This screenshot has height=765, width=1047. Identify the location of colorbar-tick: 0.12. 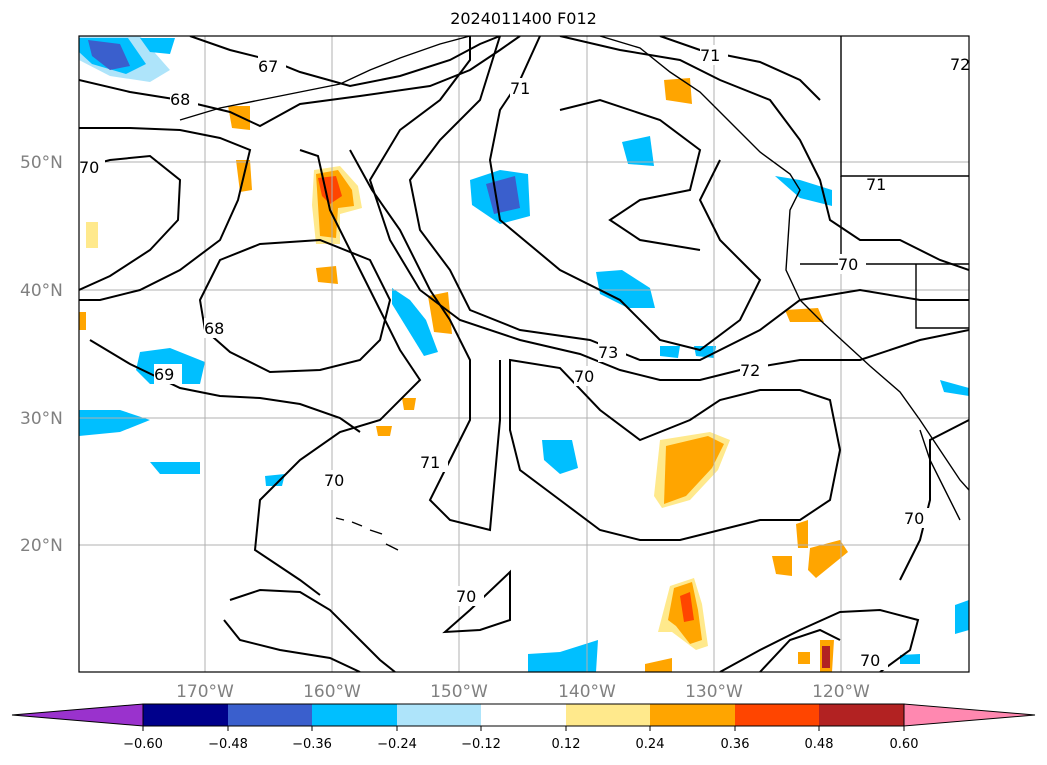
(566, 744).